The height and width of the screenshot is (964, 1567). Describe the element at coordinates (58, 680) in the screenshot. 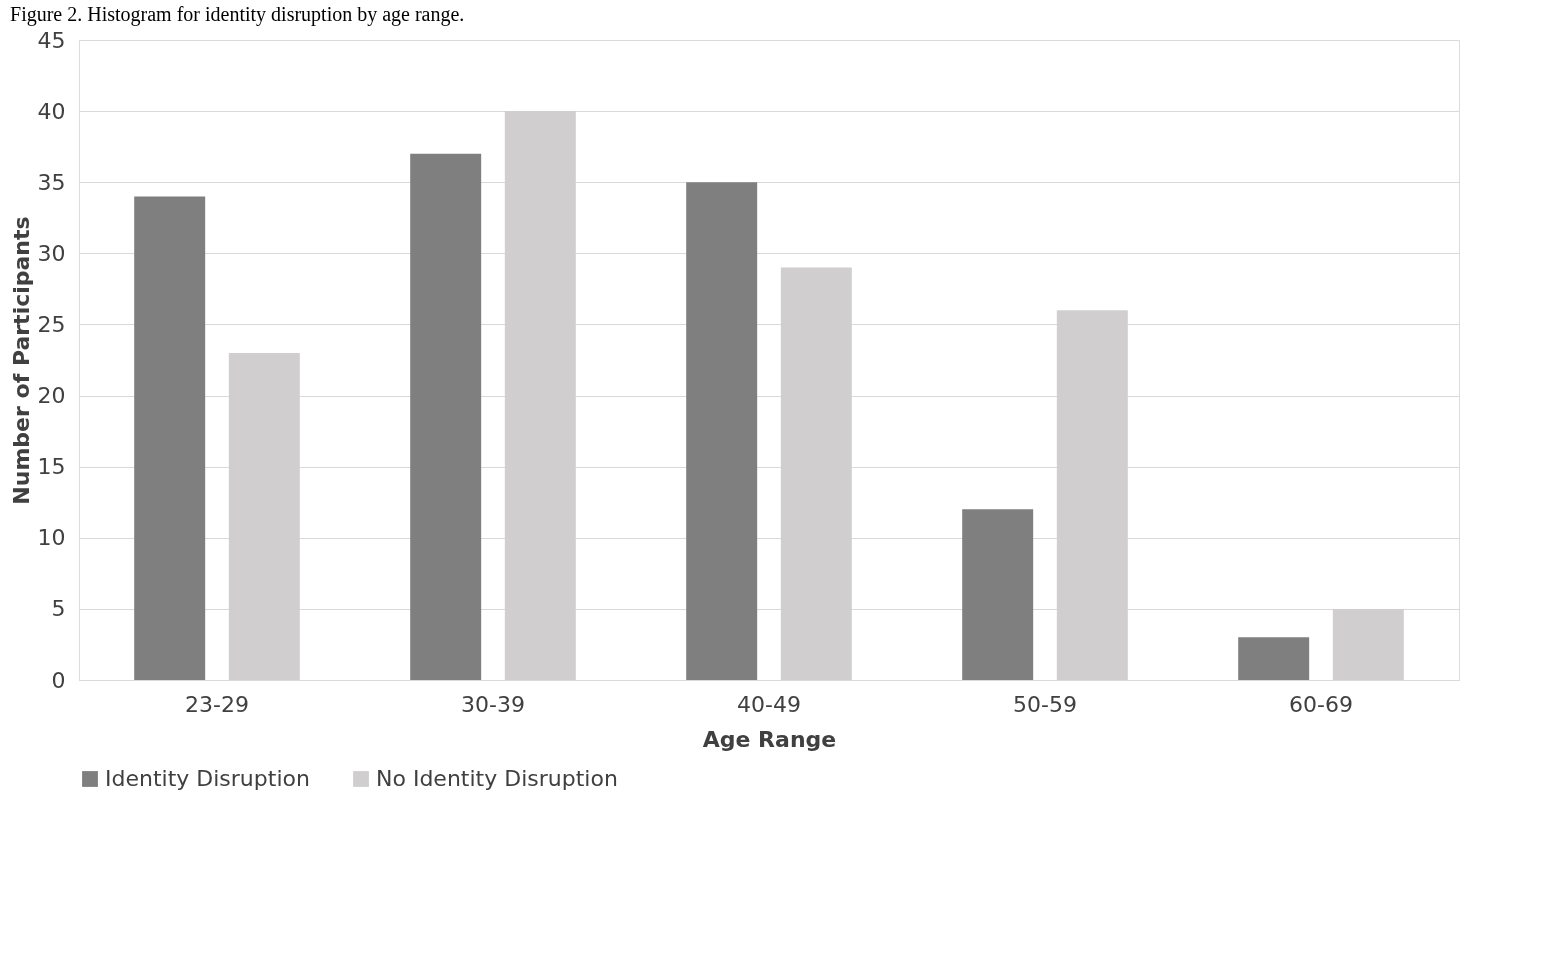

I see `y-tick-label: 0` at that location.